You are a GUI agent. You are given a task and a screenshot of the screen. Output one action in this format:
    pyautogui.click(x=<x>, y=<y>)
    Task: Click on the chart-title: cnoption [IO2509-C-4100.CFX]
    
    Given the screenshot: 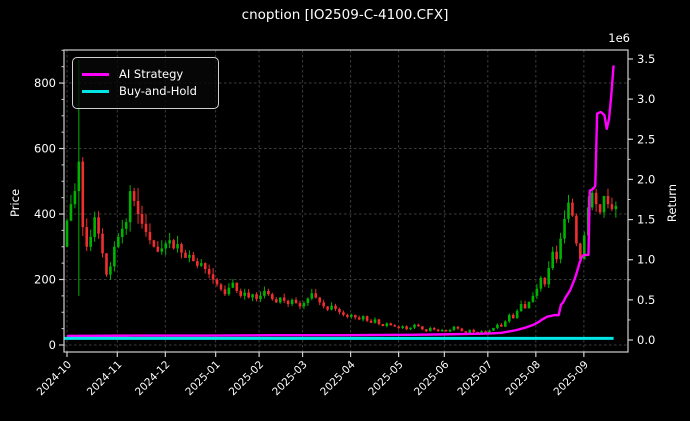 What is the action you would take?
    pyautogui.click(x=345, y=15)
    